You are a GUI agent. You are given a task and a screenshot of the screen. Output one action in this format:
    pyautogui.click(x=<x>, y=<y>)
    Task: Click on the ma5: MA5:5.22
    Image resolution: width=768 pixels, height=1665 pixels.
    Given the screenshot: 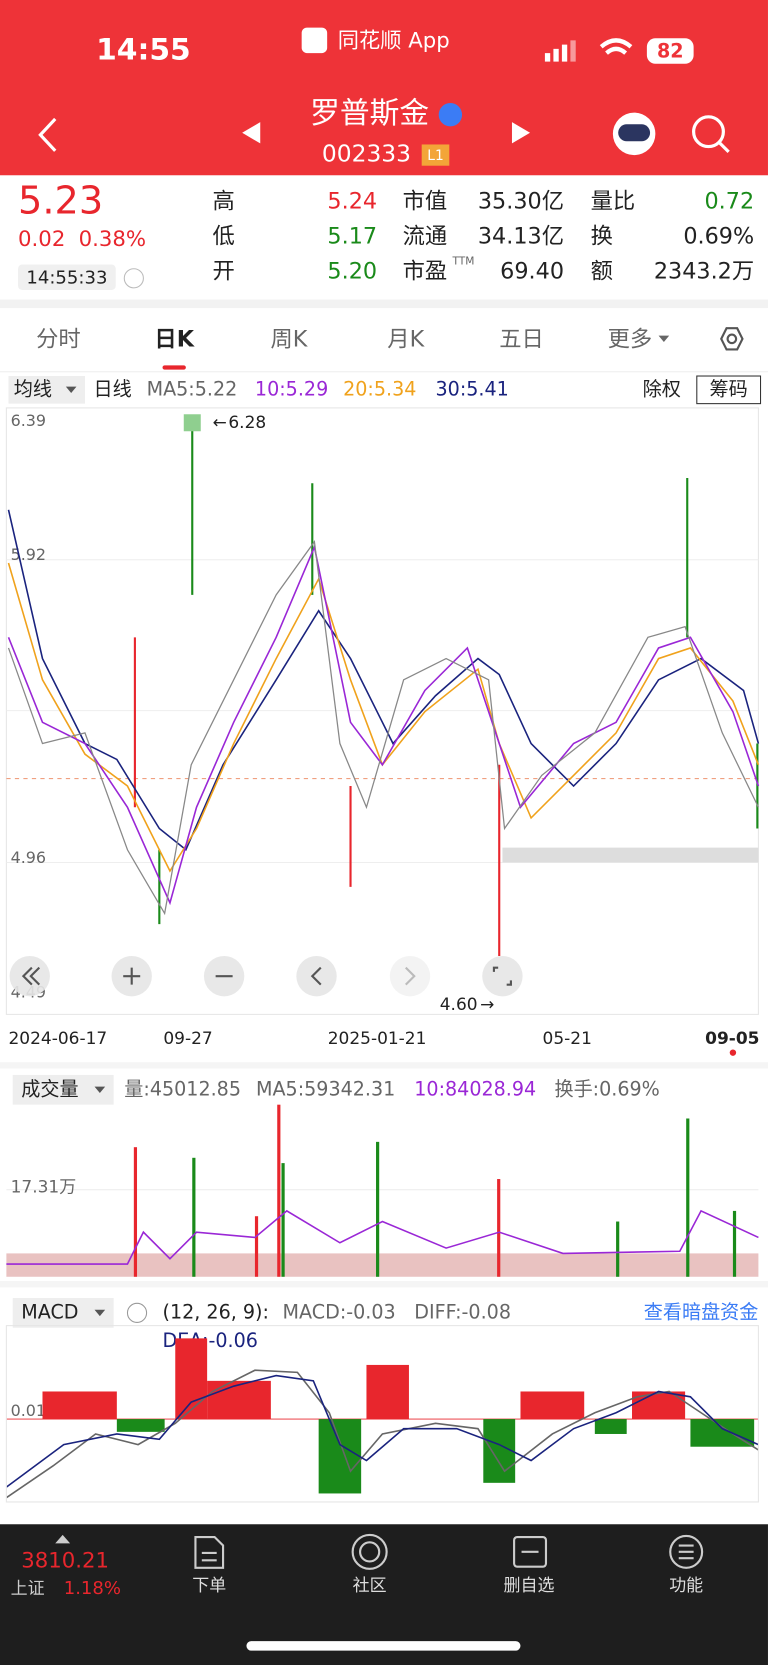 What is the action you would take?
    pyautogui.click(x=192, y=388)
    